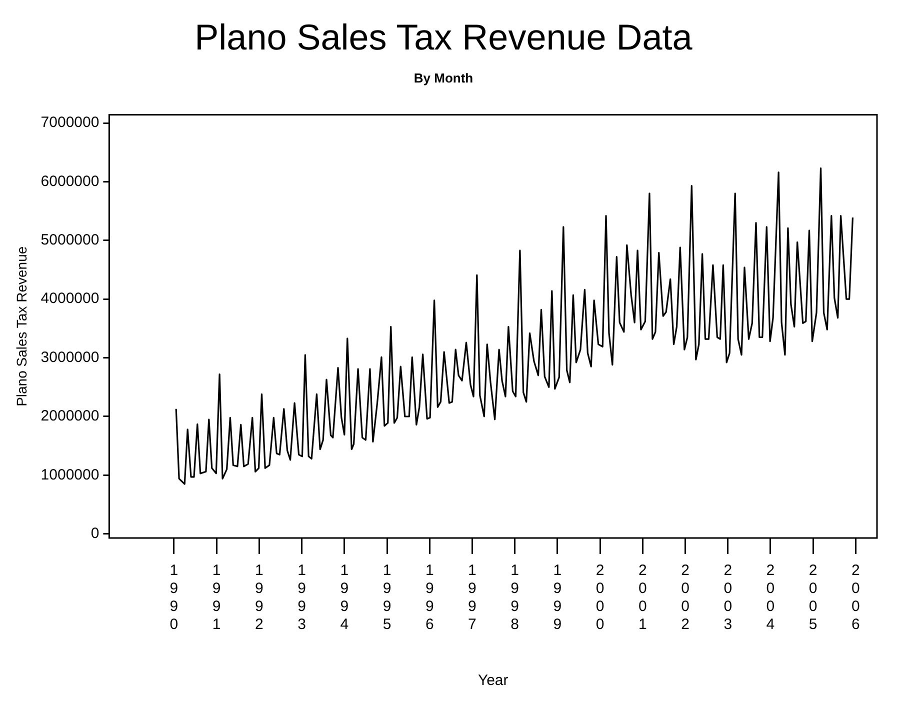 The width and height of the screenshot is (907, 702). What do you see at coordinates (600, 598) in the screenshot?
I see `x-tick-label: 2 0 0 0` at bounding box center [600, 598].